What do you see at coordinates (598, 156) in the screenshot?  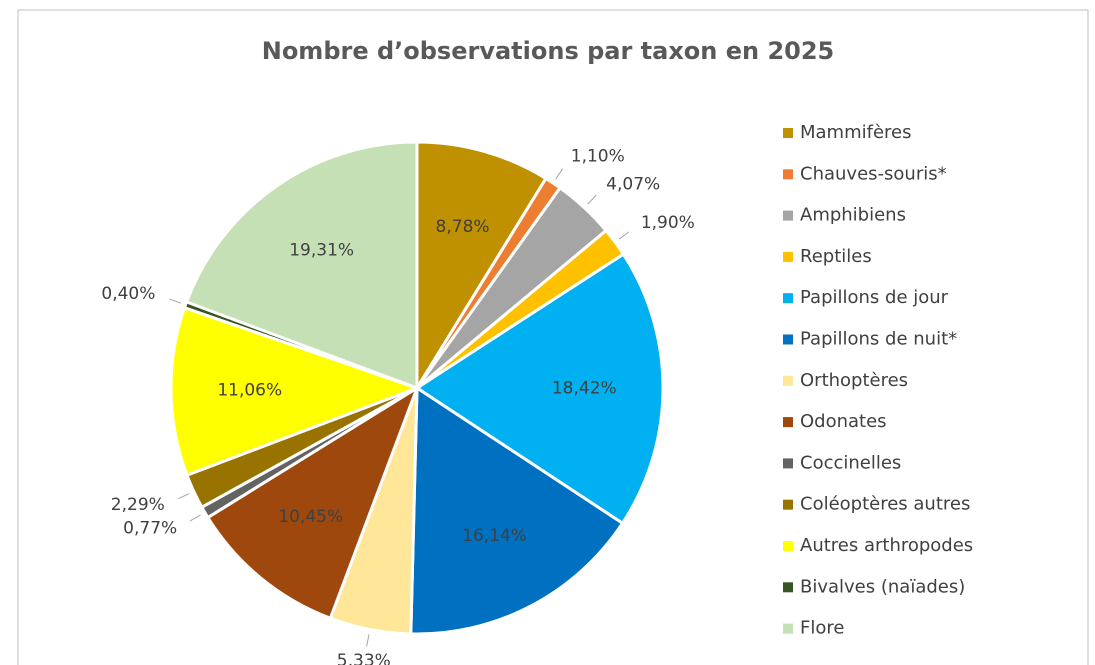 I see `data-label: 1,10%` at bounding box center [598, 156].